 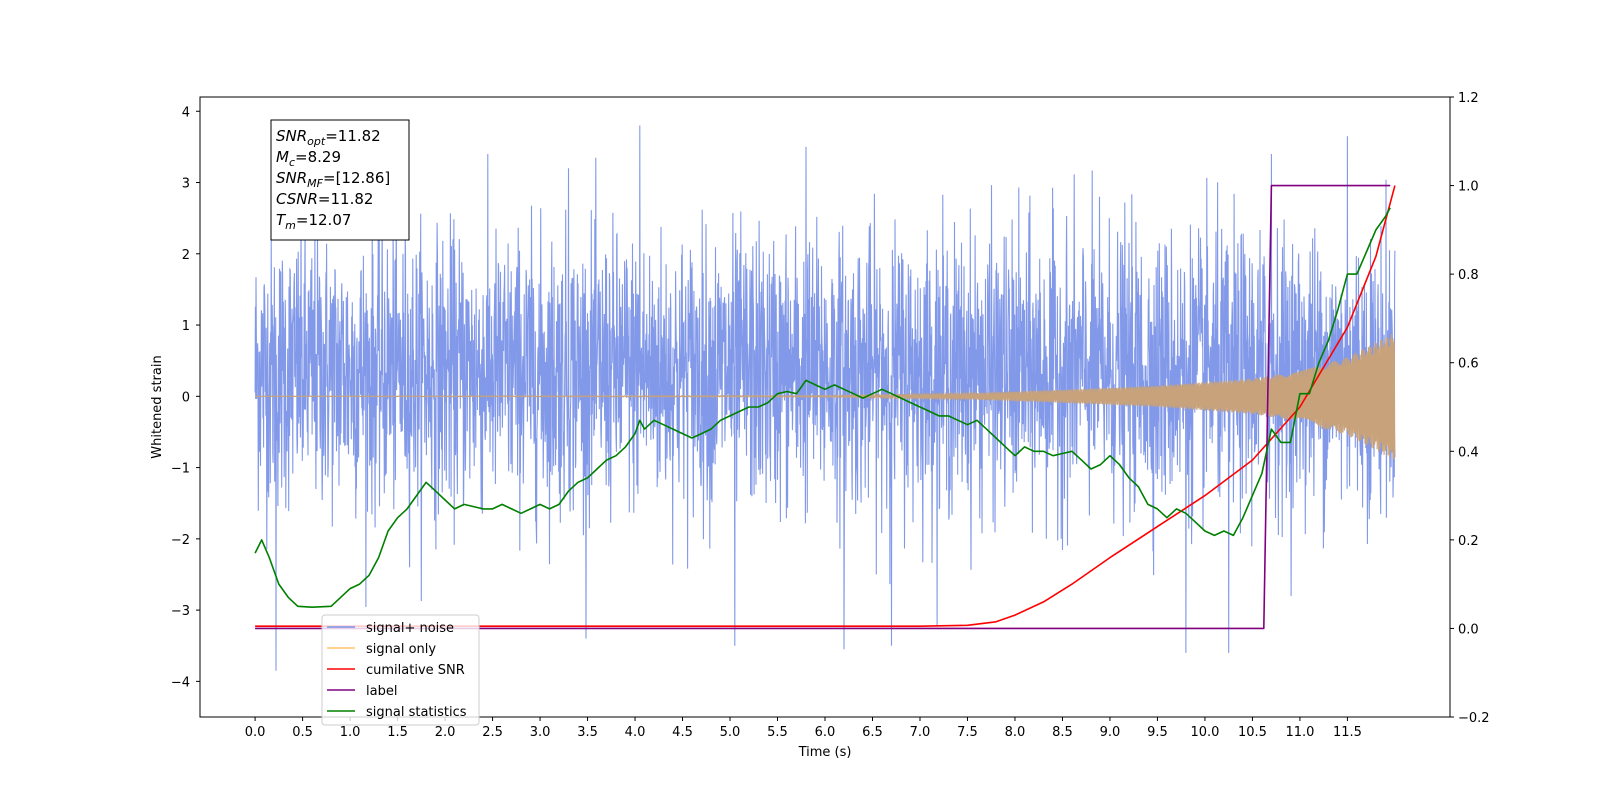 I want to click on stats-annotation-line: SNRMF=[12.86], so click(x=333, y=179).